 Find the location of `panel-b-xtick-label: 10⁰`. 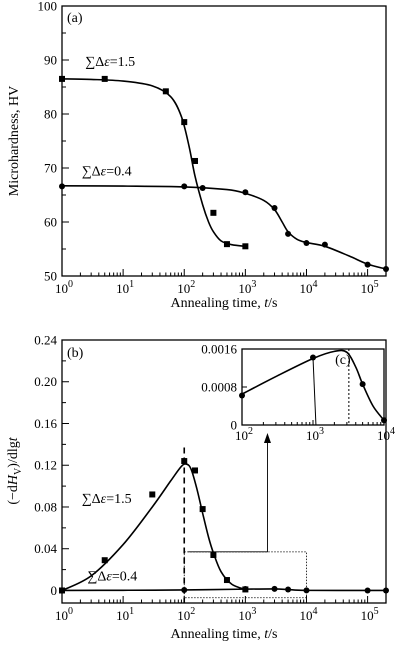

panel-b-xtick-label: 10⁰ is located at coordinates (64, 614).